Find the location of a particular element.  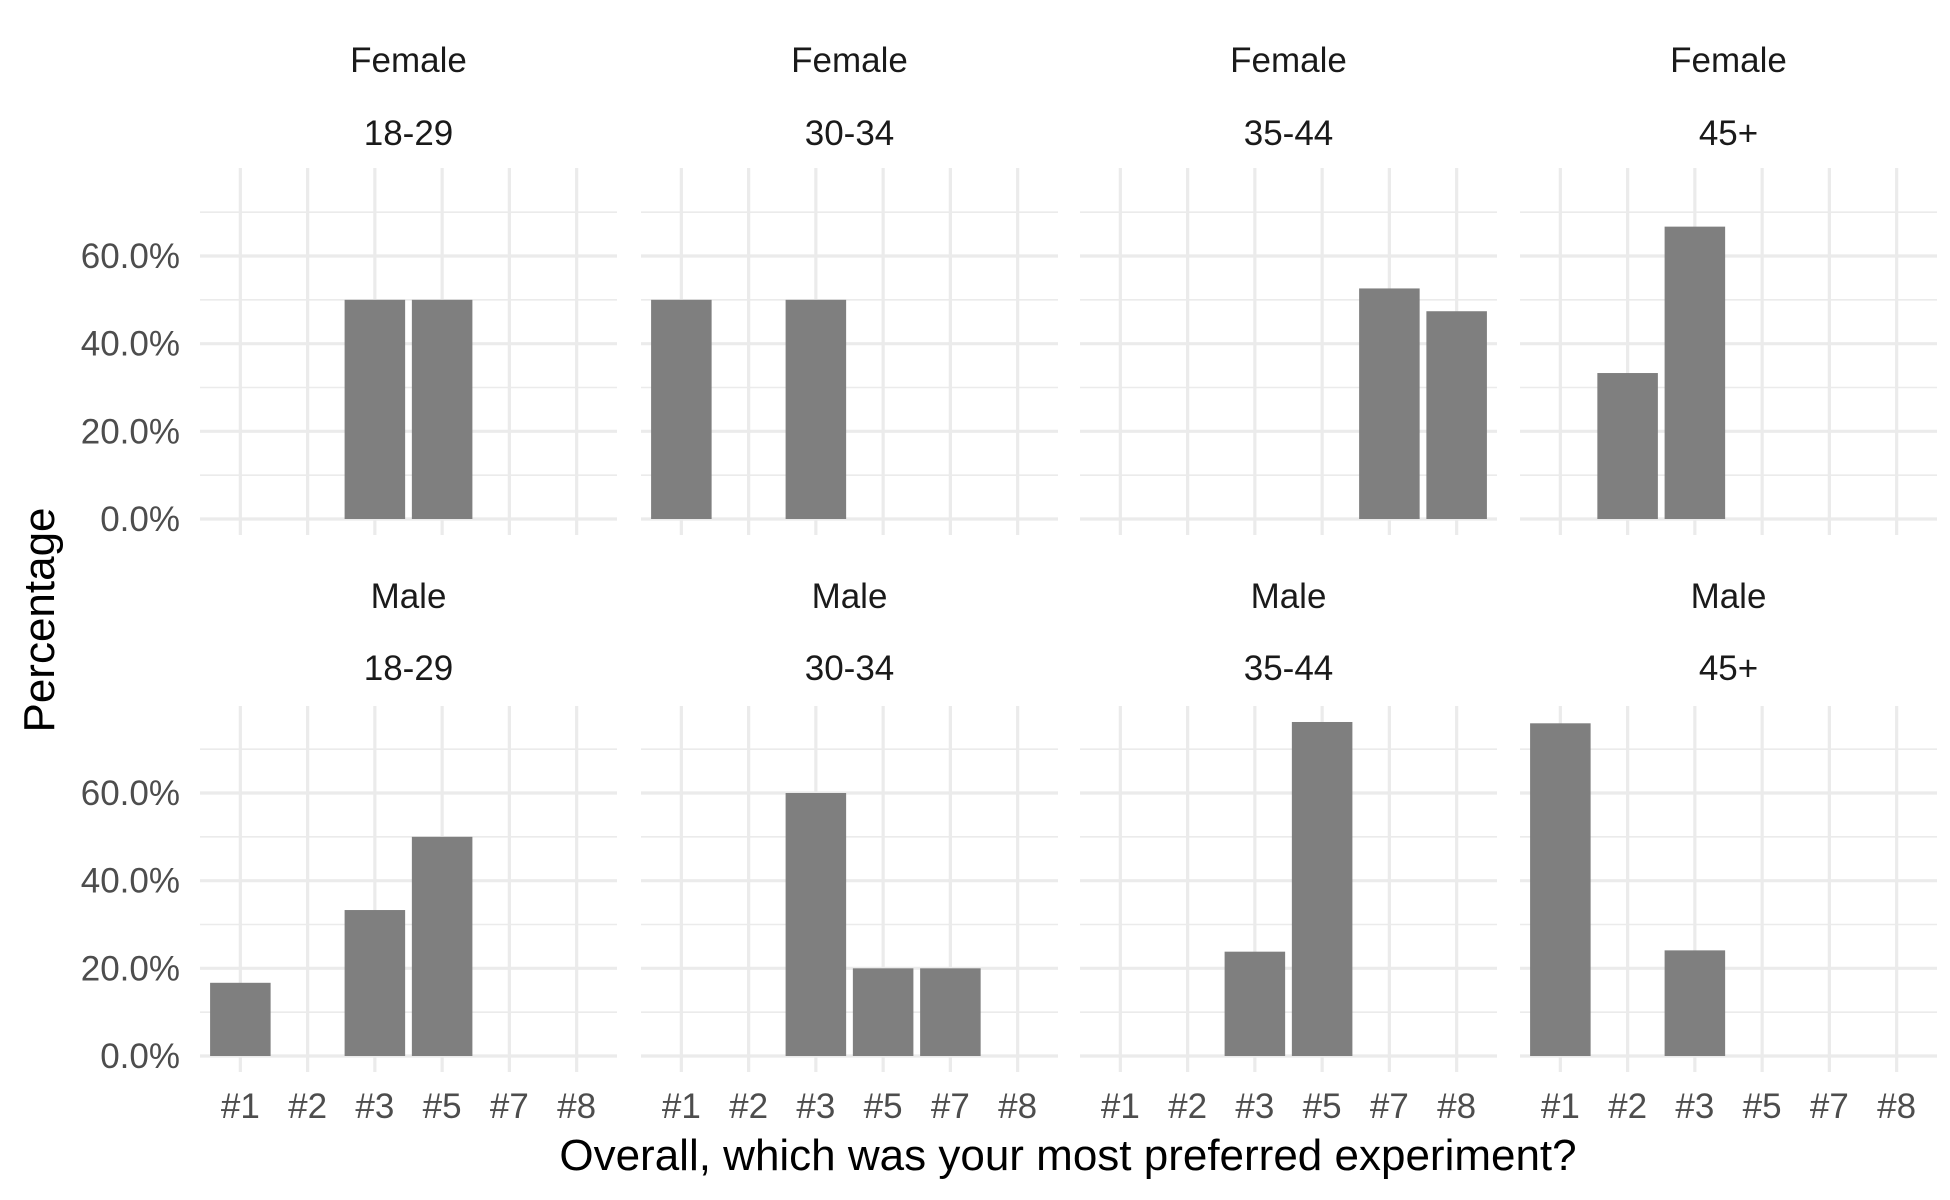

facet-panel: Male 35-44 #1 #2 #3 #5 #7 #8 is located at coordinates (1288, 851).